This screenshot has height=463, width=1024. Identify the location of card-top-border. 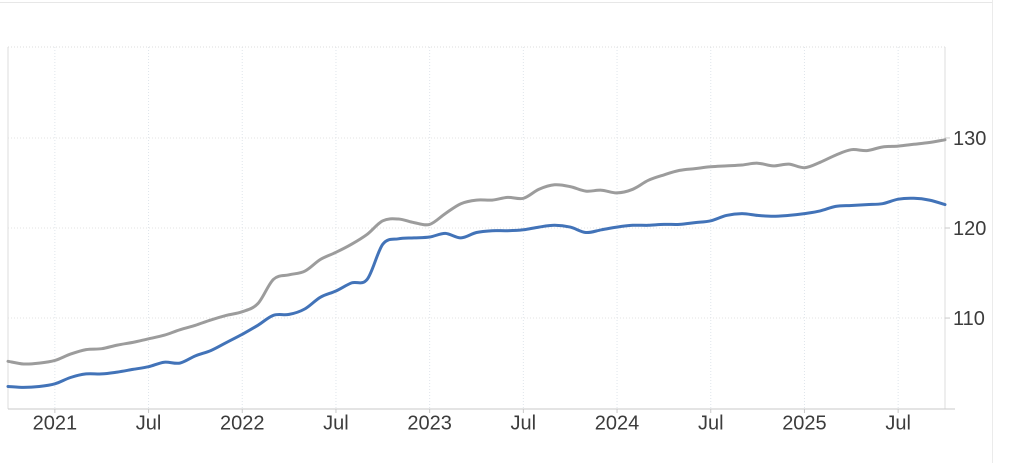
(496, 2).